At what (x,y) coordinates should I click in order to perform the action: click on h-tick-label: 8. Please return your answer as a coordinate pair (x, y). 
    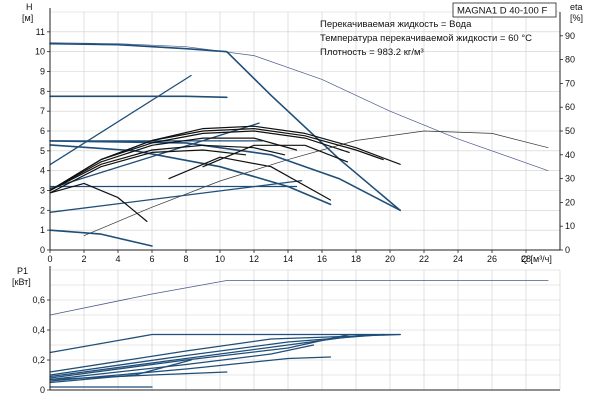
    Looking at the image, I should click on (42, 91).